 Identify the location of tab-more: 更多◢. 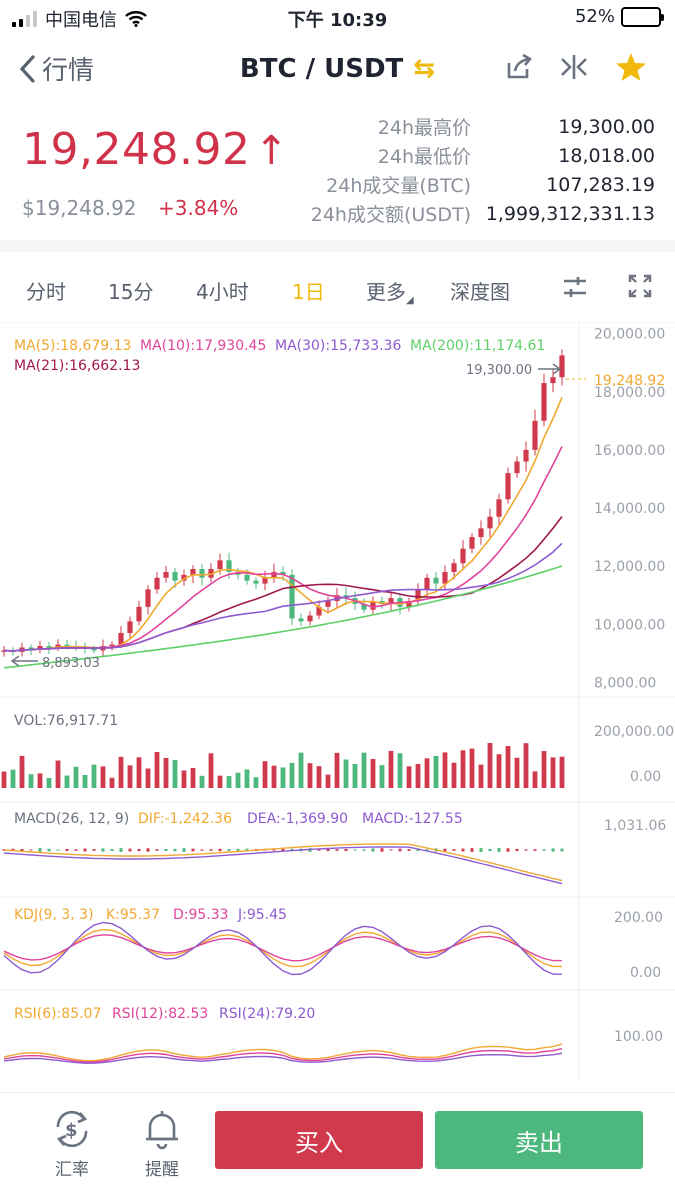
(390, 291).